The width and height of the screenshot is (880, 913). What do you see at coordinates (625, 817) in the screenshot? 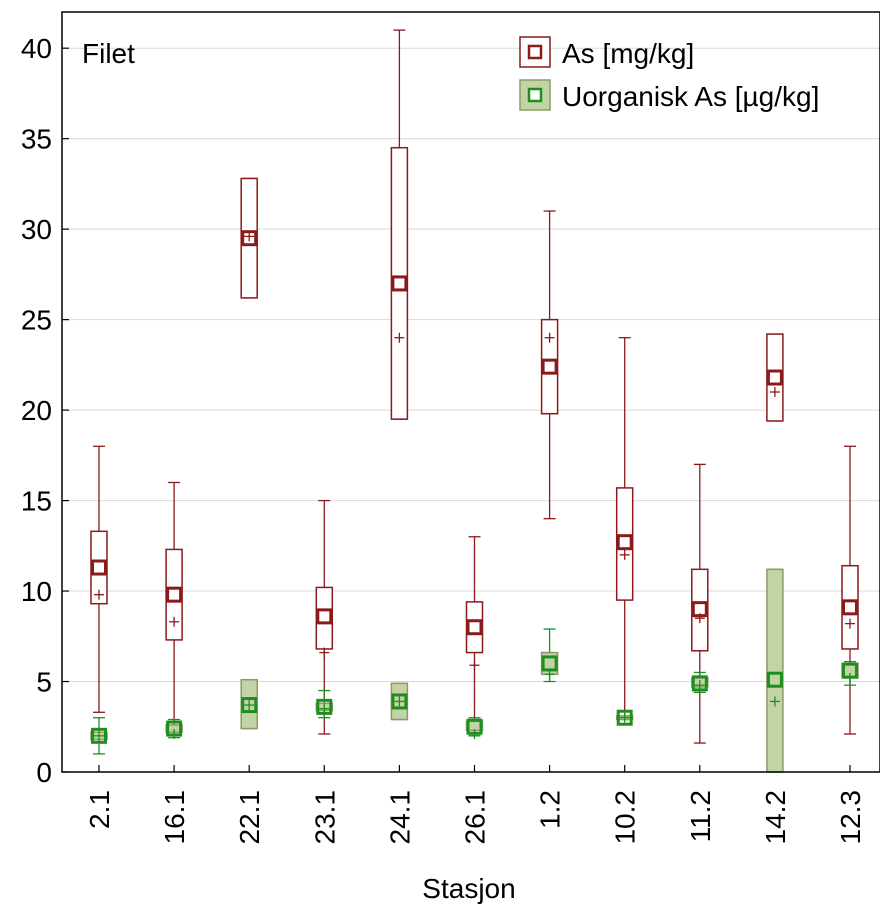
I see `x-tick-label: 10.2` at bounding box center [625, 817].